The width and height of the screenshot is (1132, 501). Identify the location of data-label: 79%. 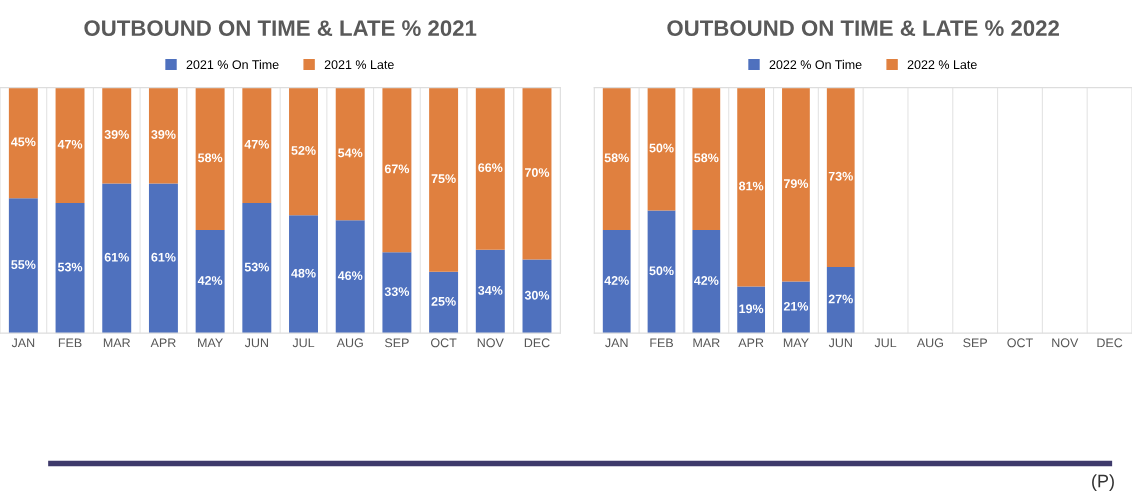
(796, 183).